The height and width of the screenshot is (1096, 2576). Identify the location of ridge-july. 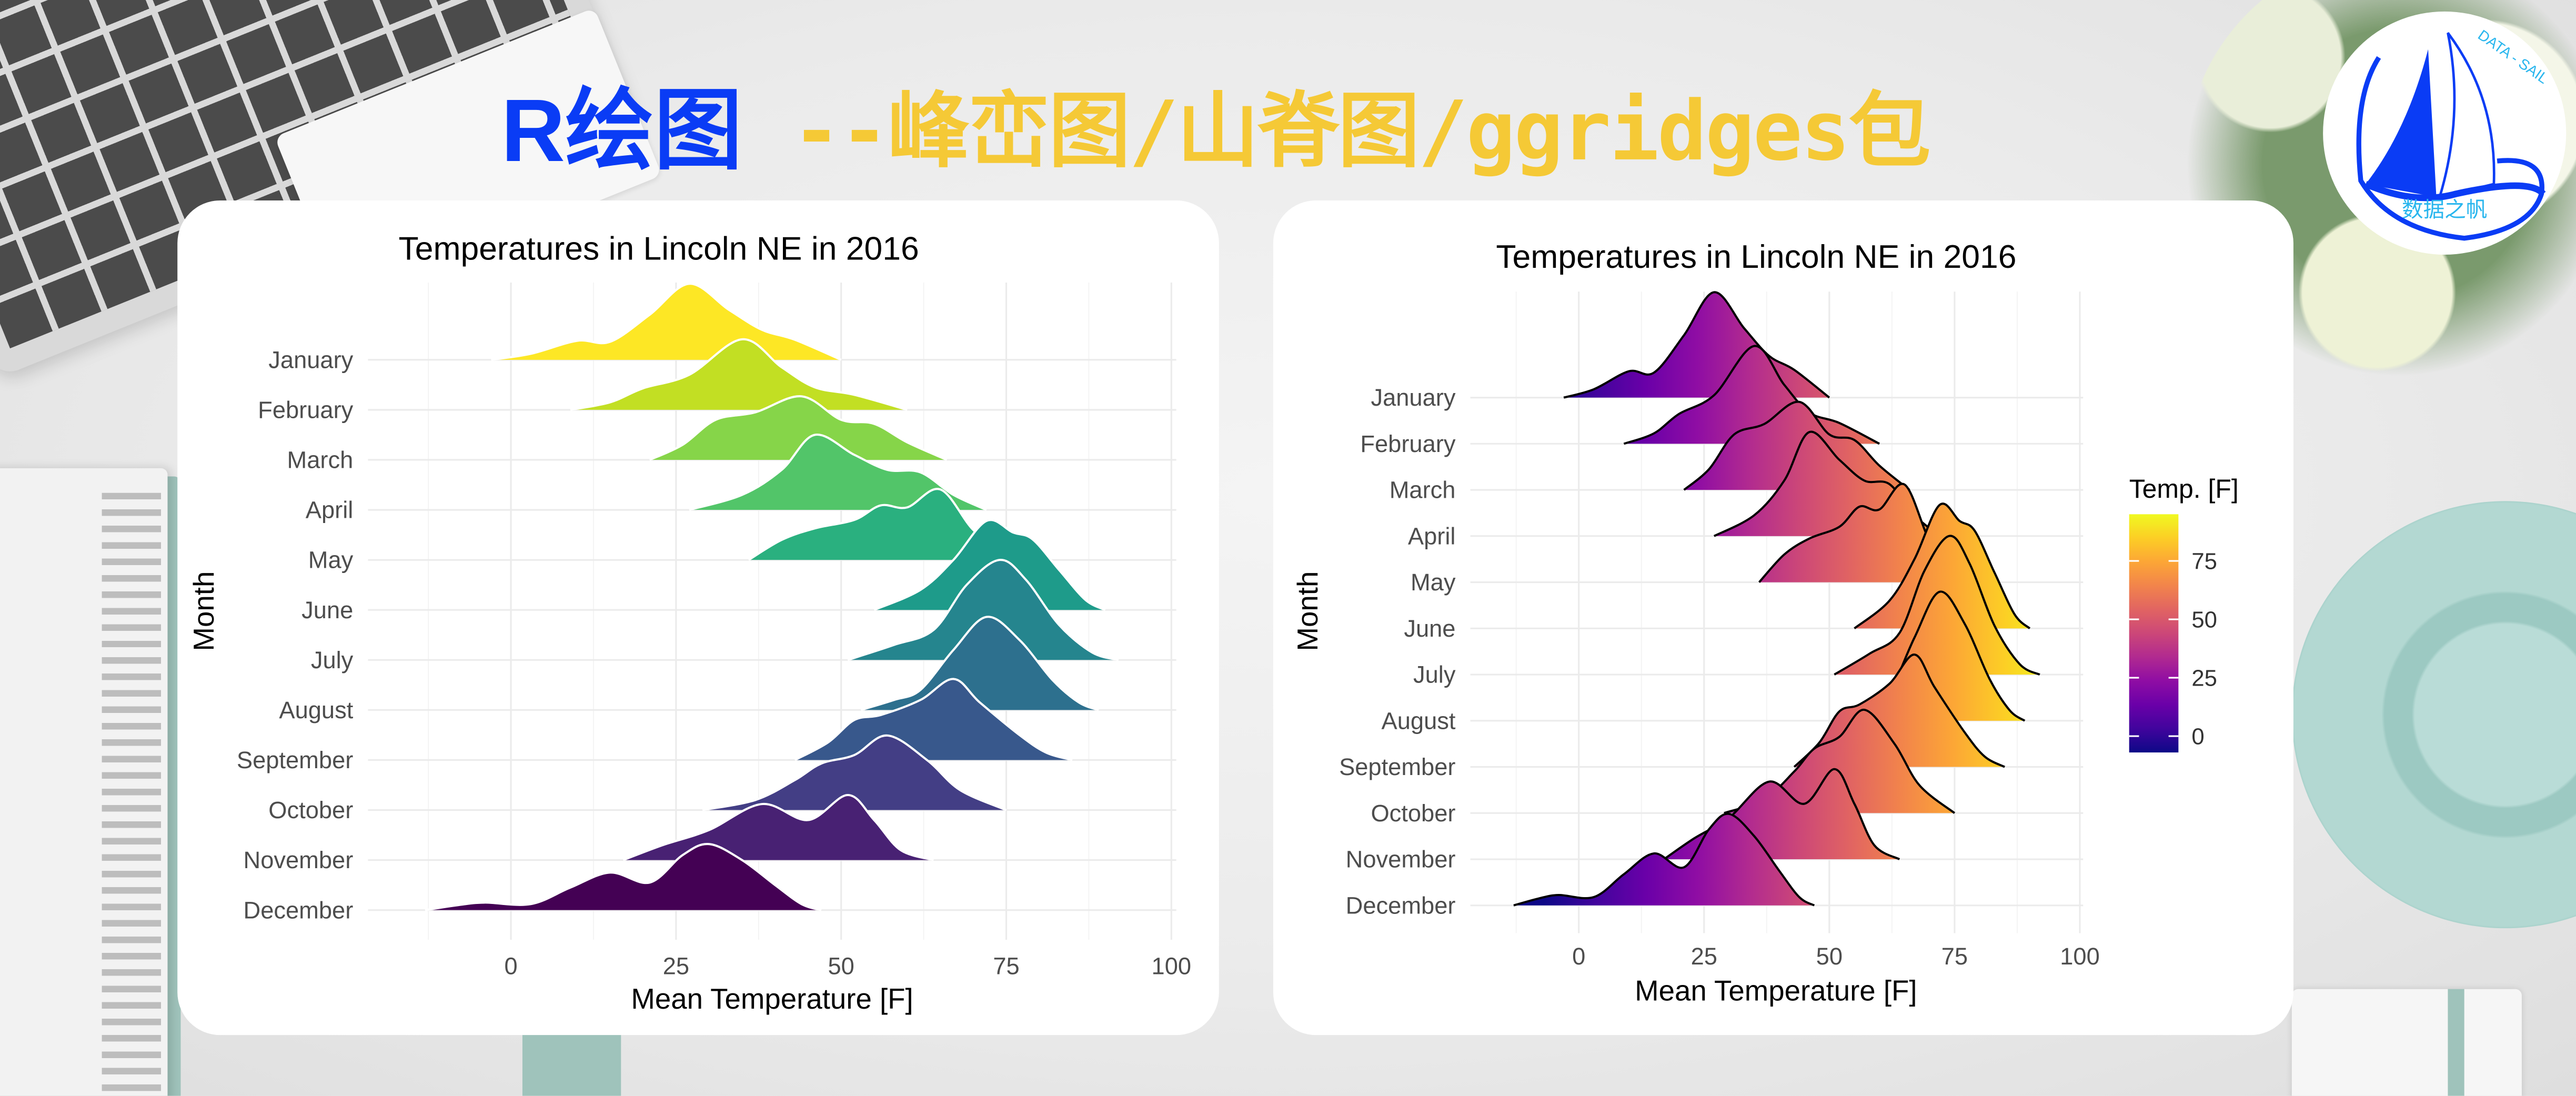
(984, 610).